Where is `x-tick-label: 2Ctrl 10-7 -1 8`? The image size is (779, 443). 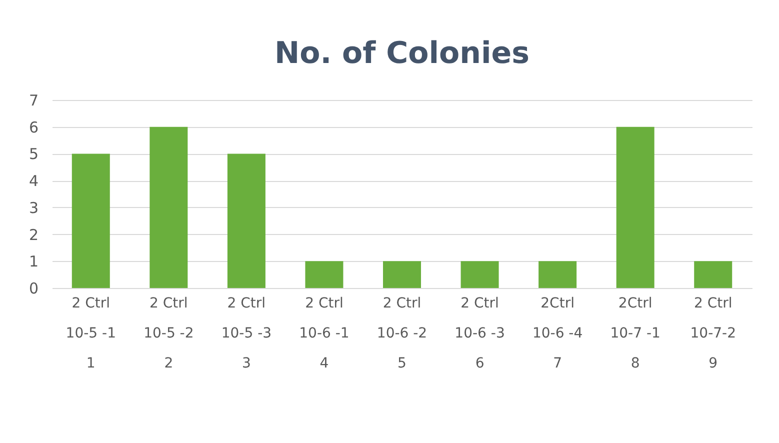 x-tick-label: 2Ctrl 10-7 -1 8 is located at coordinates (635, 334).